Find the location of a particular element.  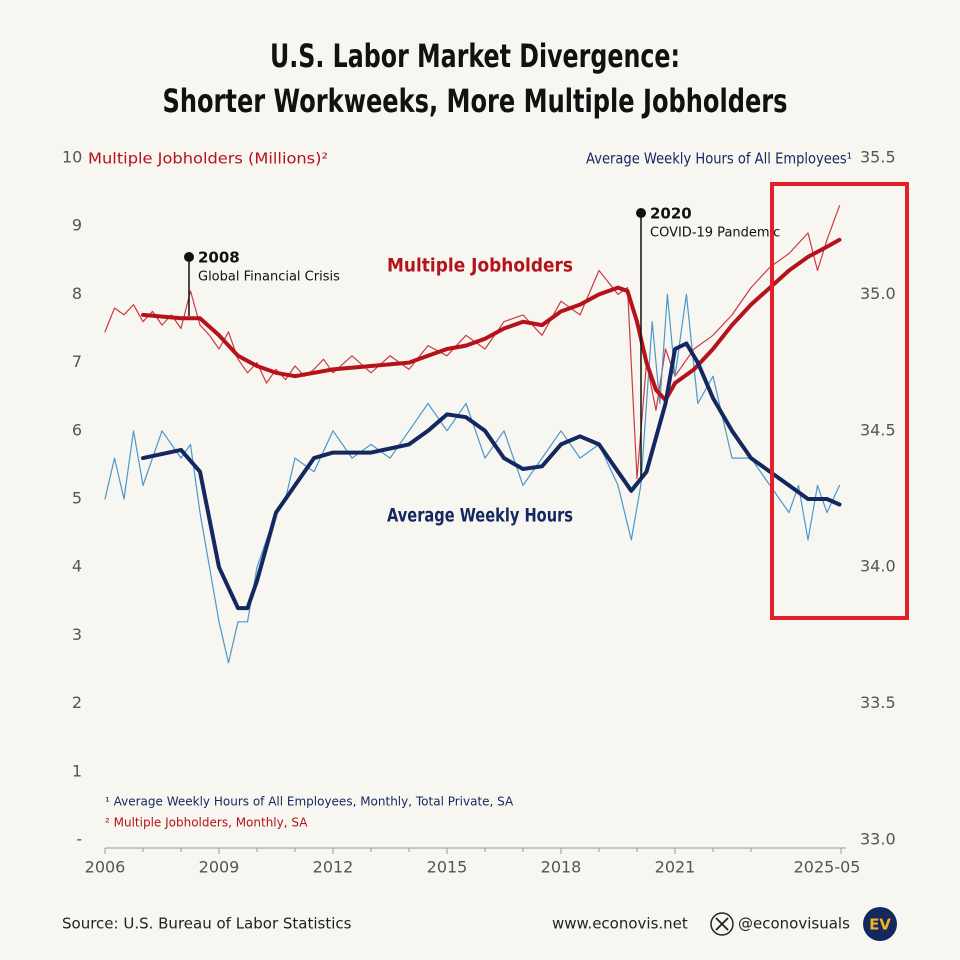

x-tick-label: 2009 is located at coordinates (219, 867).